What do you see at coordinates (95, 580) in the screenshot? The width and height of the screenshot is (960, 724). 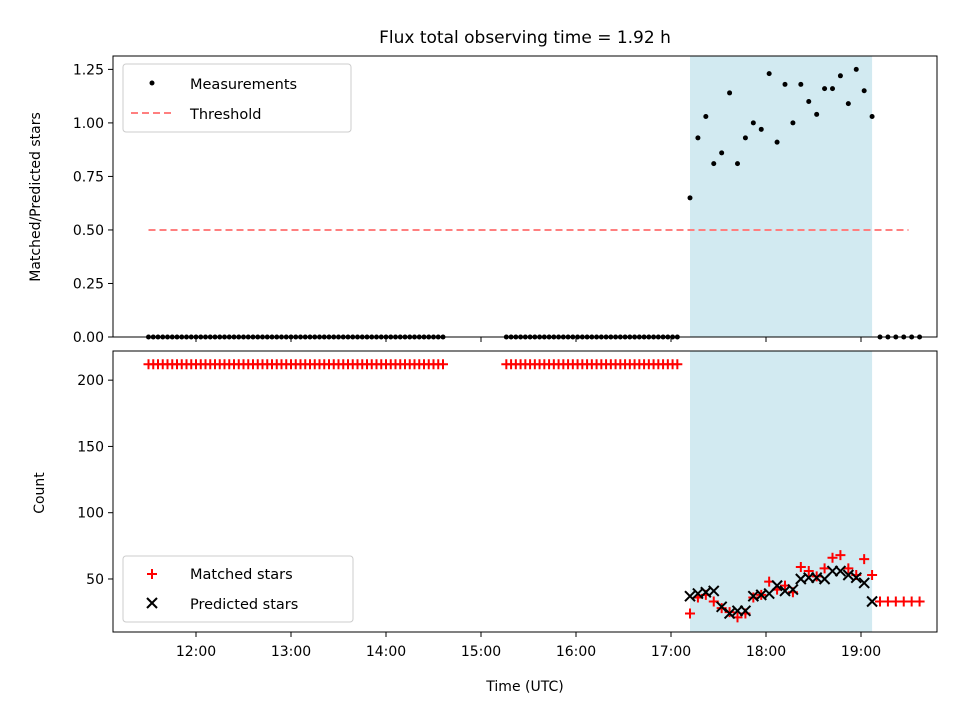 I see `bottom-y-tick-label: 50` at bounding box center [95, 580].